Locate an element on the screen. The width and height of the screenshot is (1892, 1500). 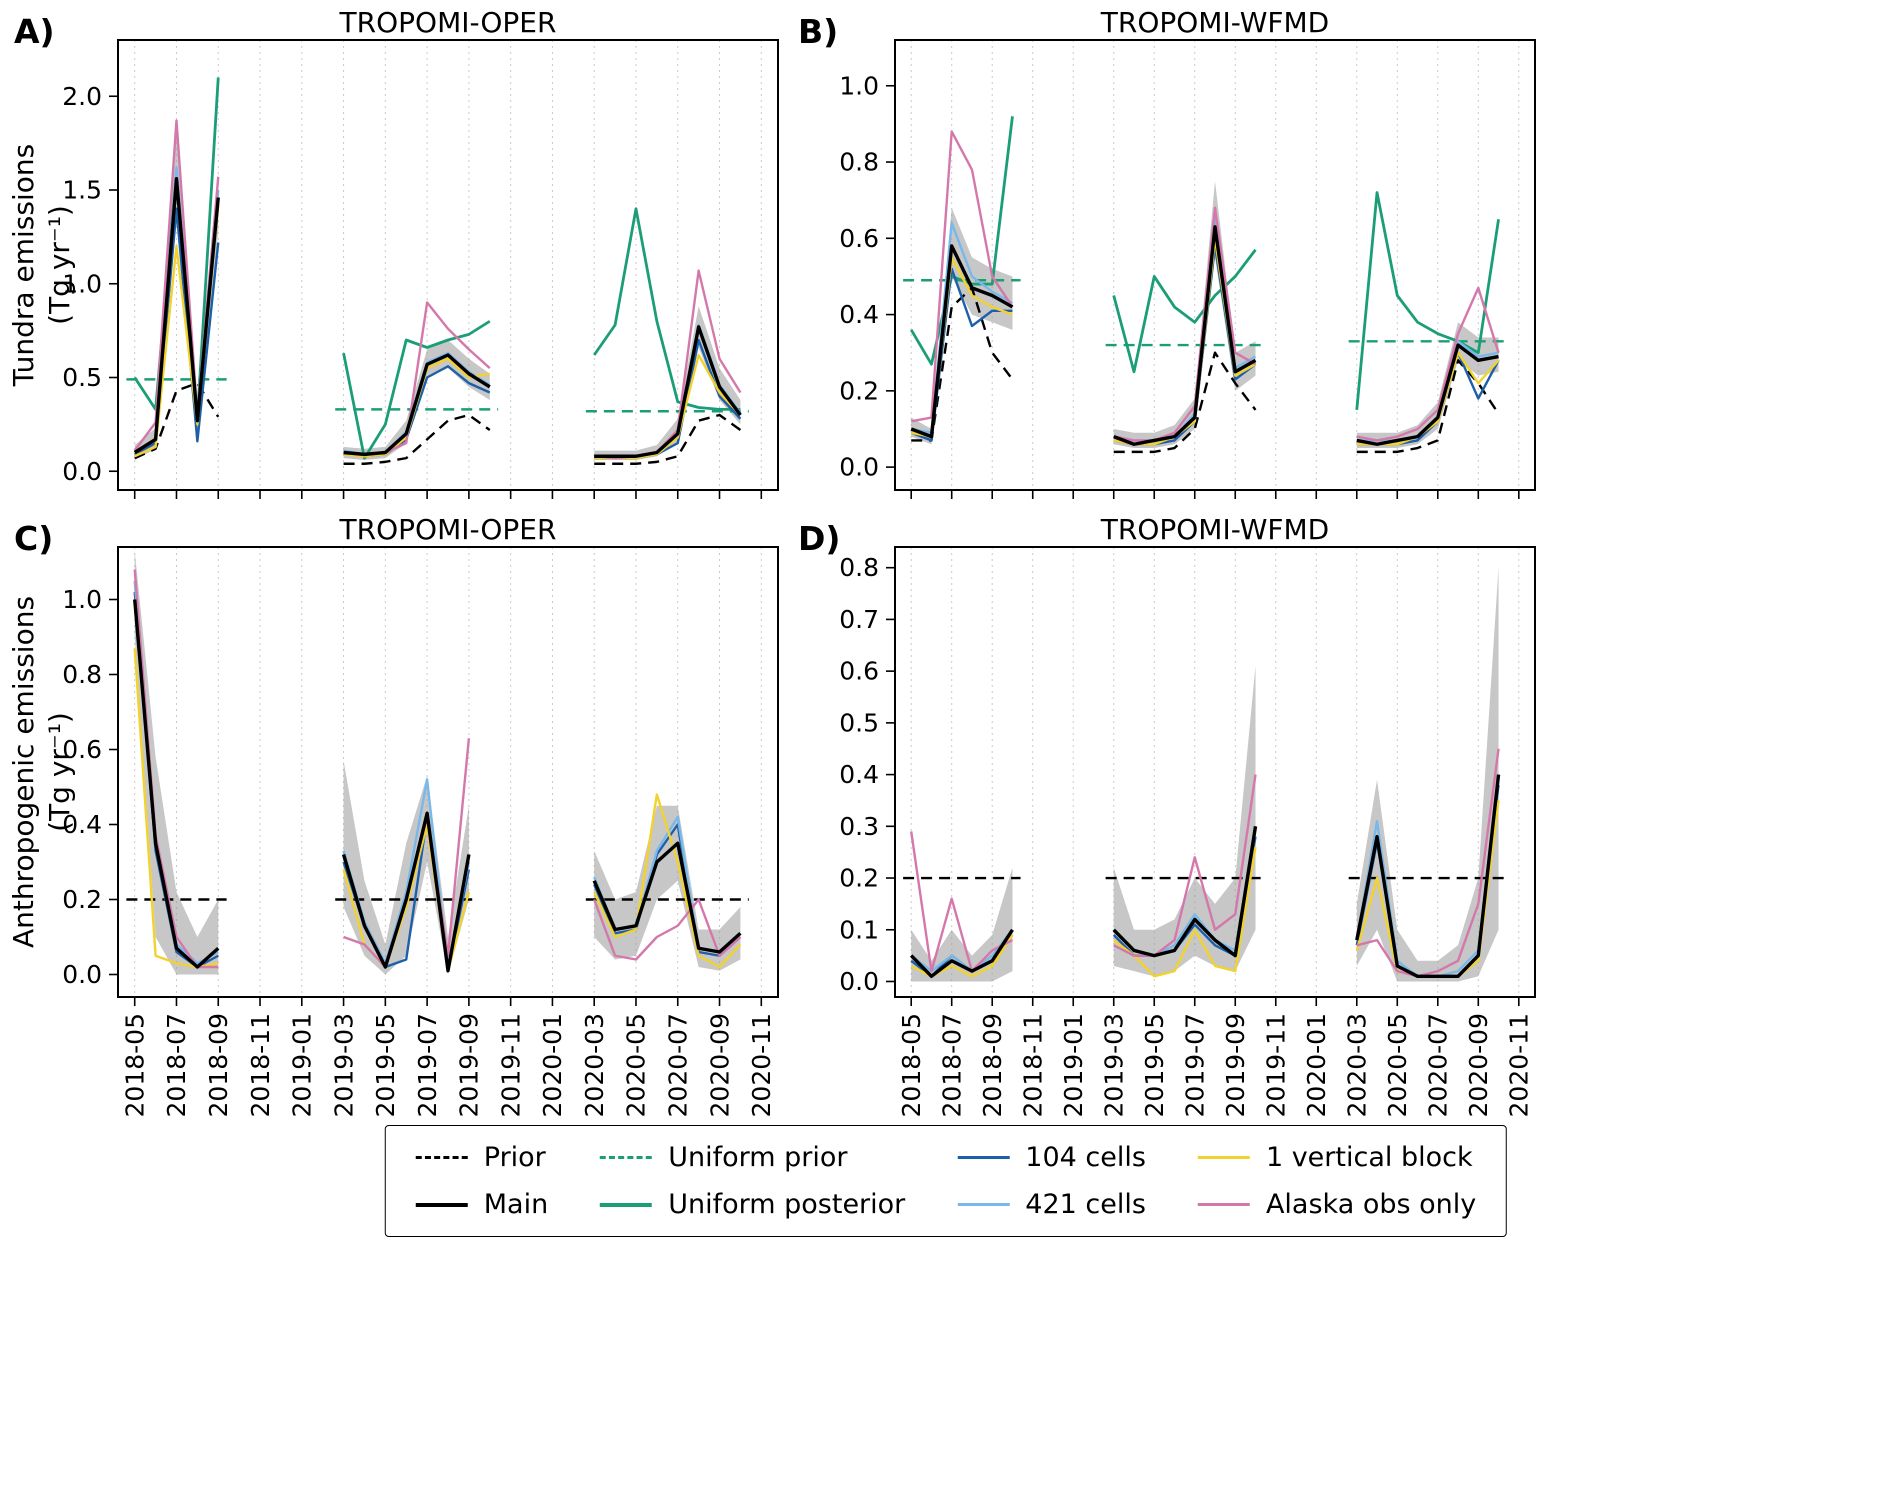
legend-label: Prior is located at coordinates (514, 1157).